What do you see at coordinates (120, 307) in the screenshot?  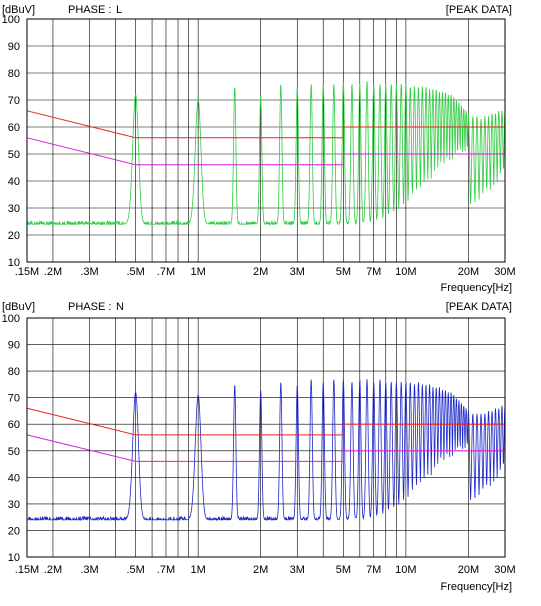 I see `phase-value: N` at bounding box center [120, 307].